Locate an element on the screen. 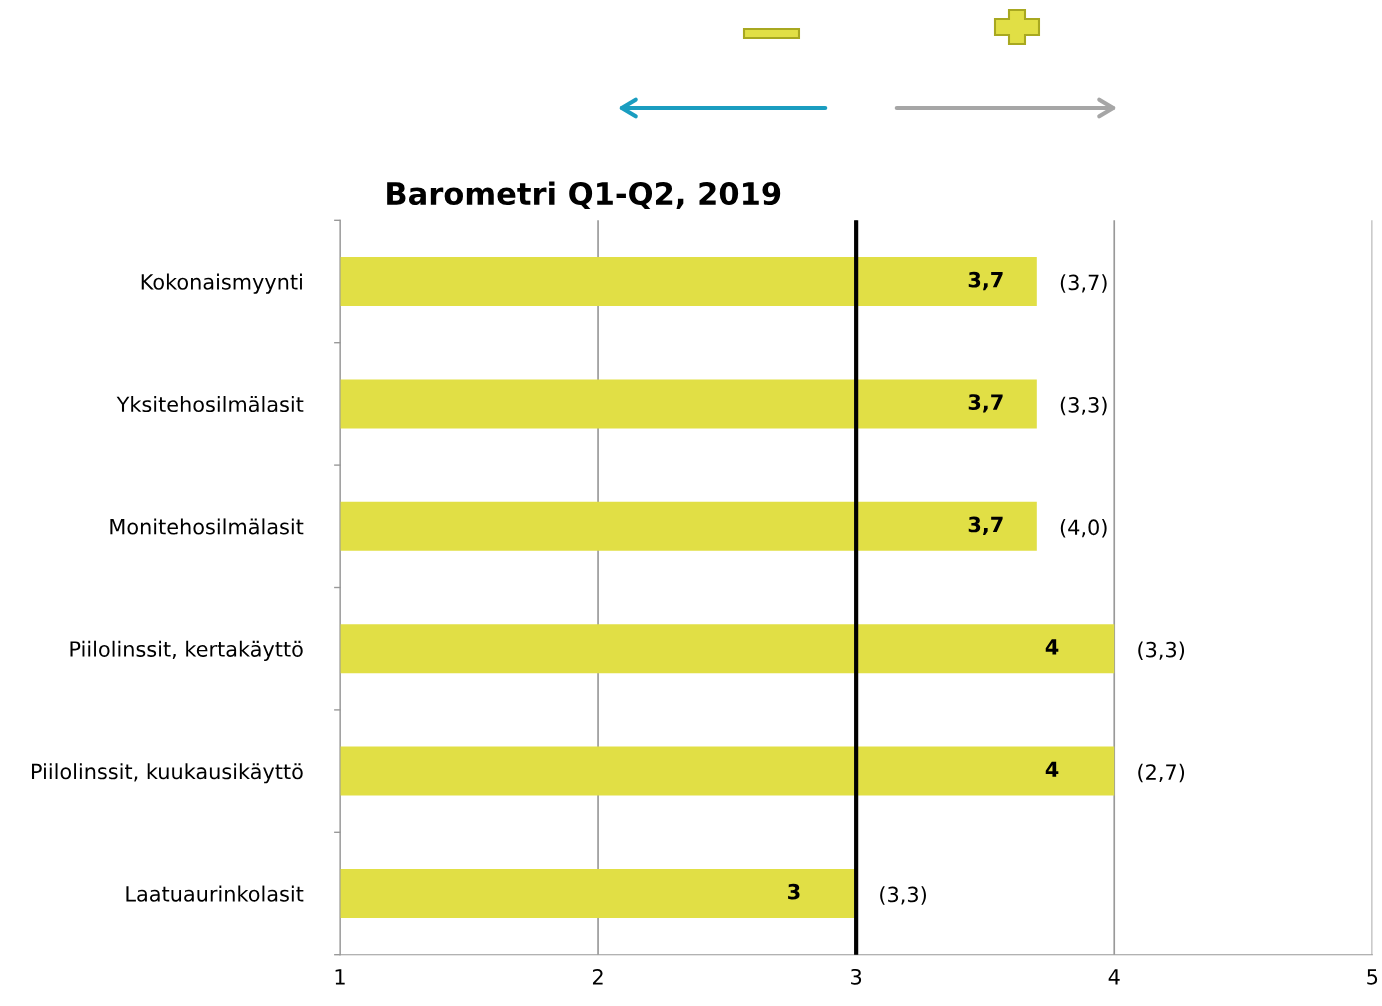 The width and height of the screenshot is (1382, 1006). y-tick-label: Yksitehosilmälasit is located at coordinates (210, 404).